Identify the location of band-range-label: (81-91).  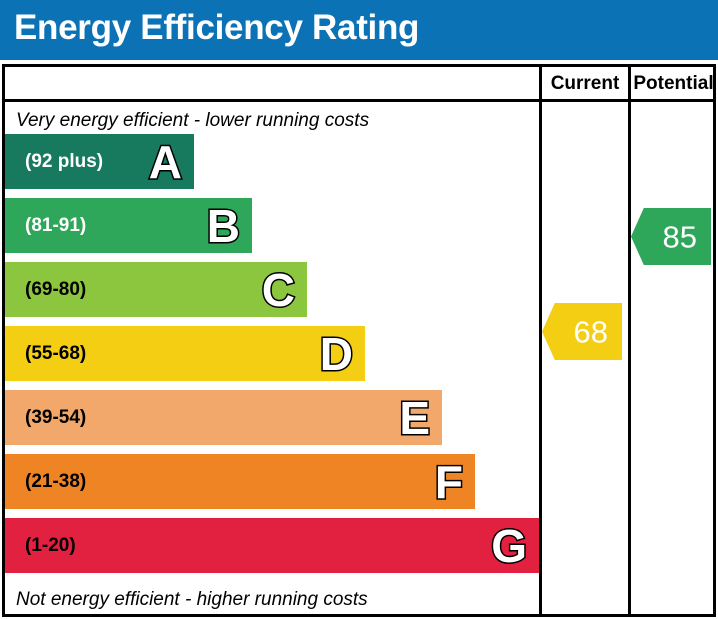
(56, 225).